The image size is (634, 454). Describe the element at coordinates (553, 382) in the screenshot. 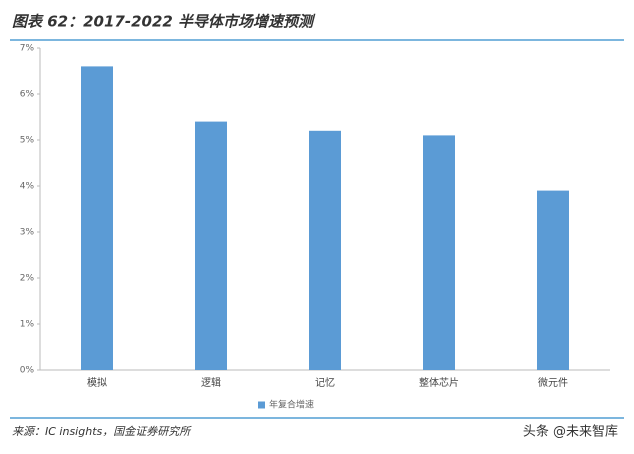

I see `x-tick-label: 微元件` at that location.